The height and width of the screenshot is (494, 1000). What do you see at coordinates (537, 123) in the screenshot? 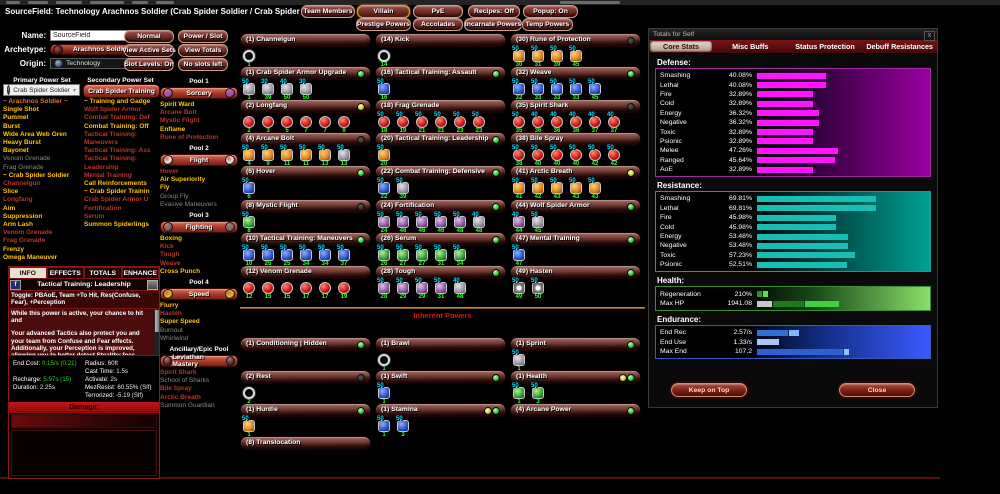
I see `enhancement-slot: 40 36` at bounding box center [537, 123].